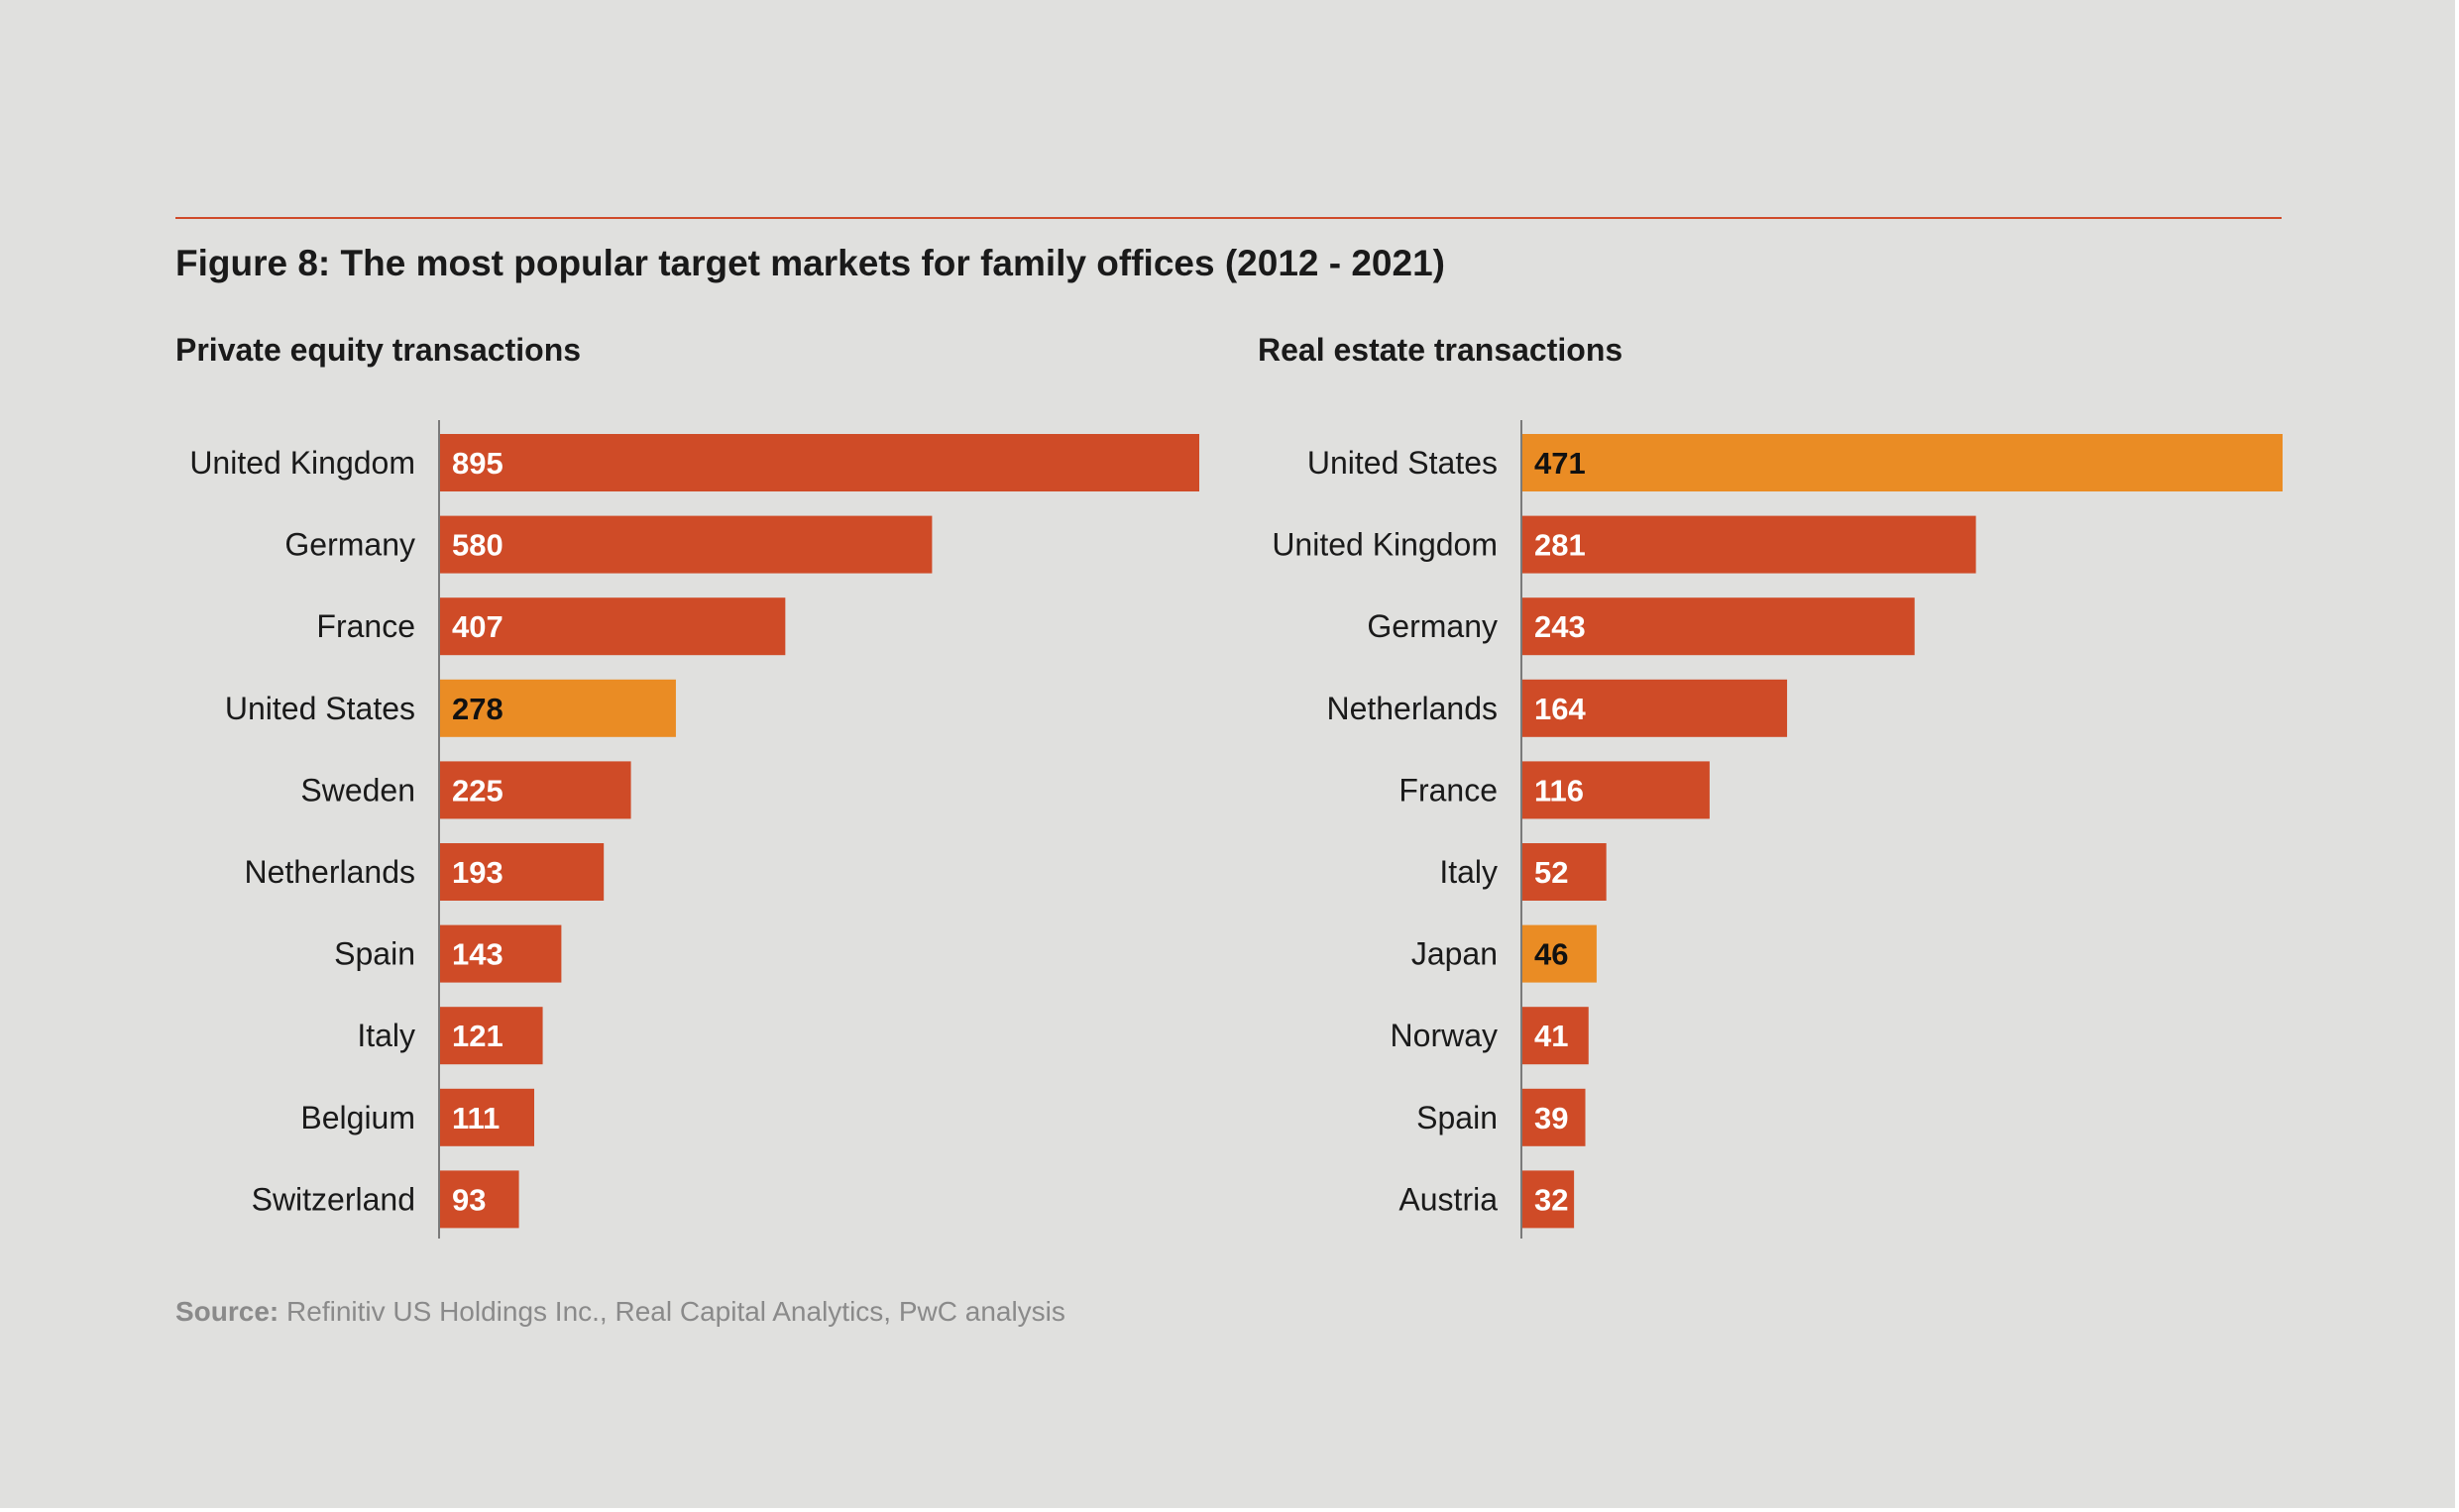  Describe the element at coordinates (358, 790) in the screenshot. I see `category-label: Sweden` at that location.